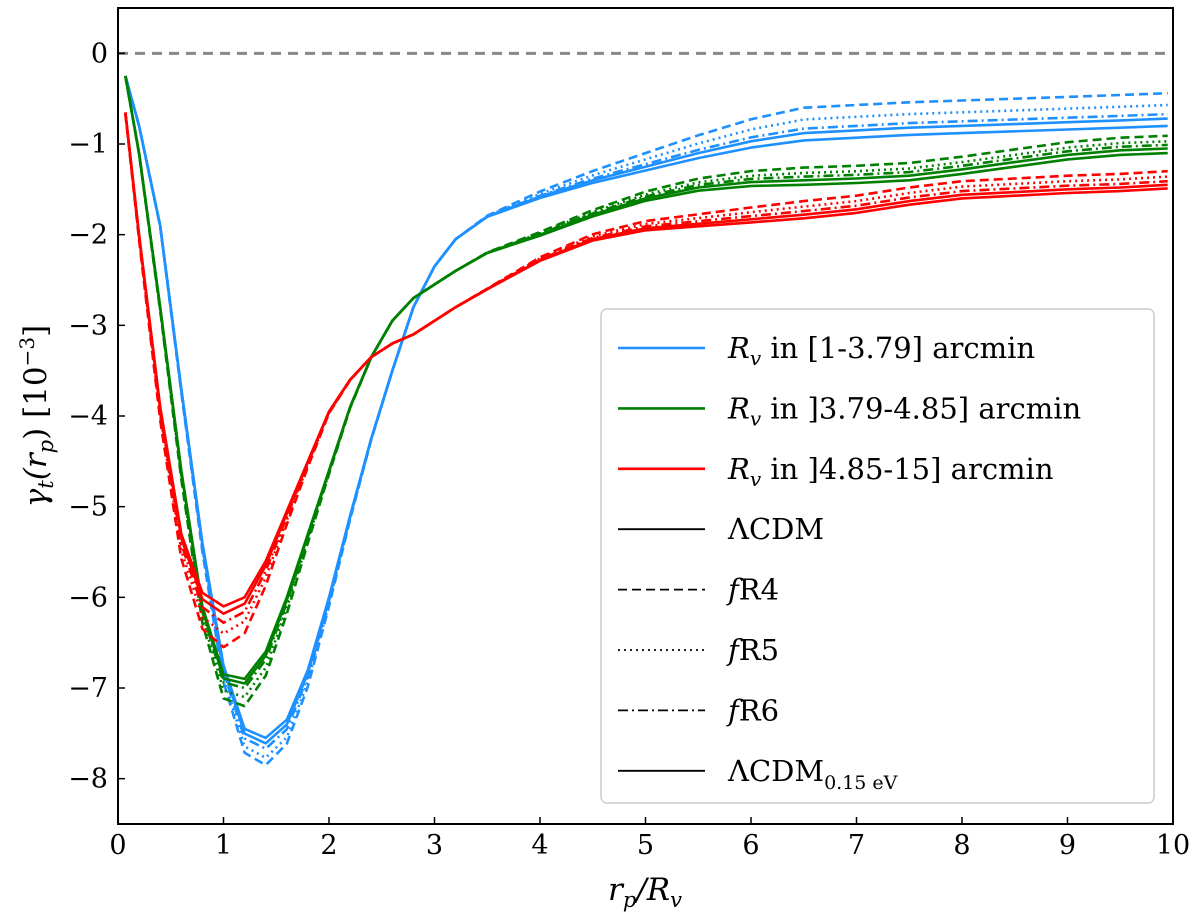 The image size is (1200, 916). I want to click on y-tick-label: −7, so click(88, 688).